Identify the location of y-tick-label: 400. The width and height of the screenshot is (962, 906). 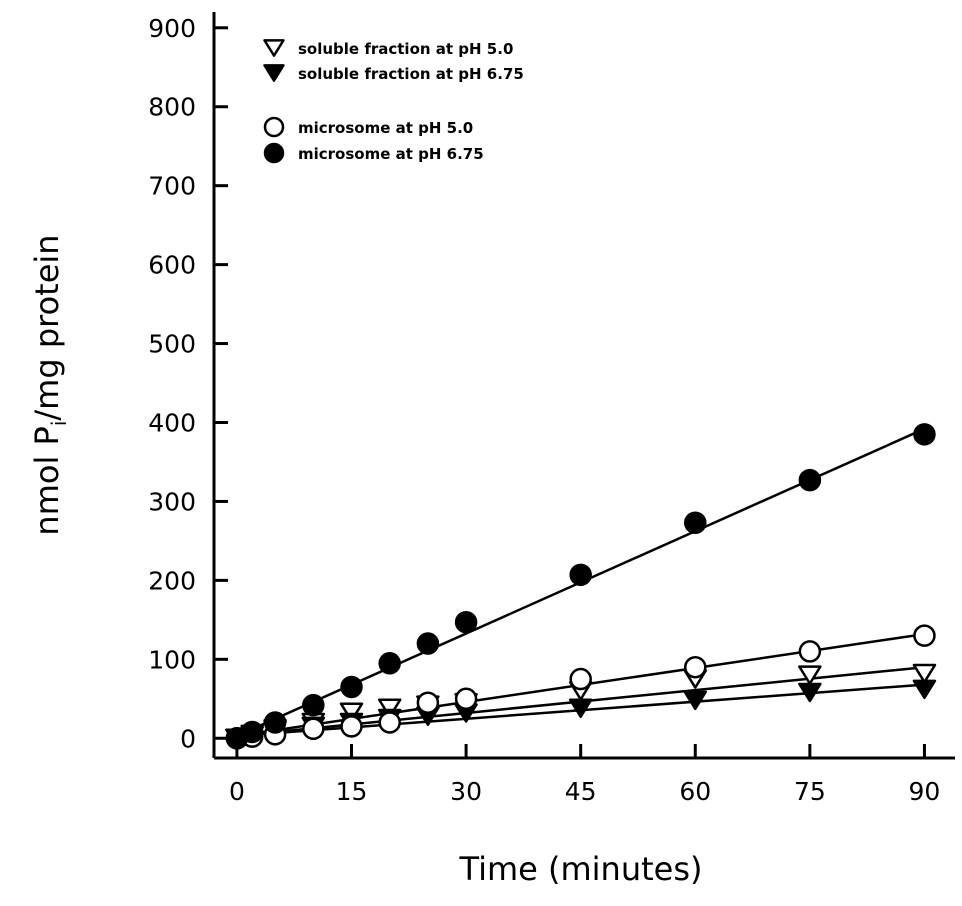
(172, 422).